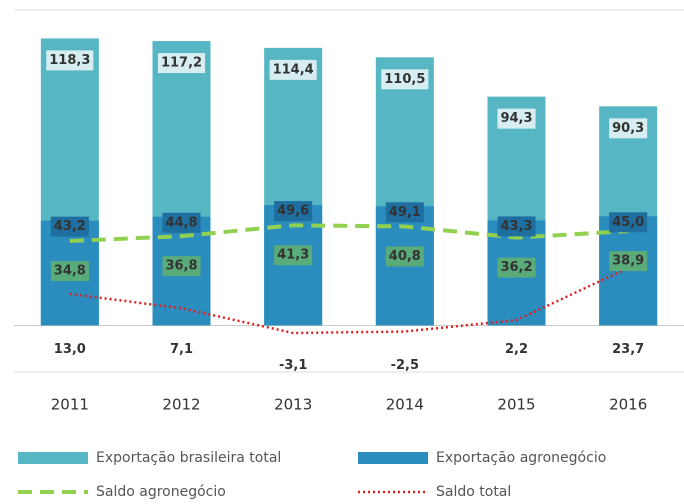 This screenshot has width=684, height=504. What do you see at coordinates (181, 405) in the screenshot?
I see `x-tick-label: 2012` at bounding box center [181, 405].